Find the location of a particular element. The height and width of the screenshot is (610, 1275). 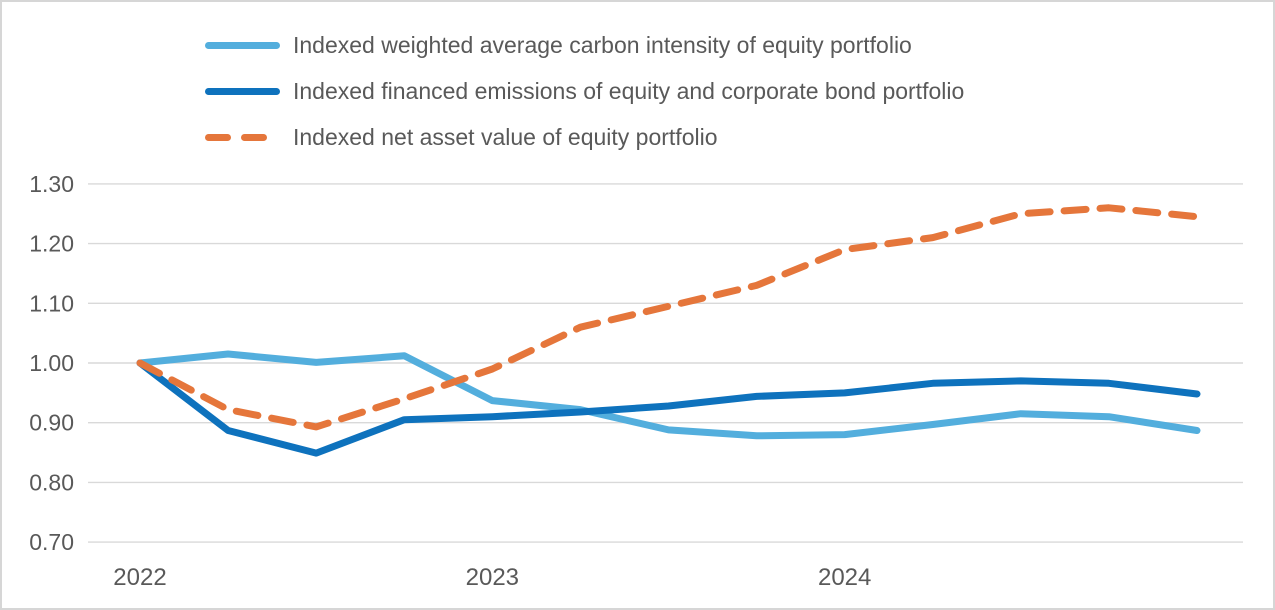

y-tick-label: 1.30 is located at coordinates (51, 184).